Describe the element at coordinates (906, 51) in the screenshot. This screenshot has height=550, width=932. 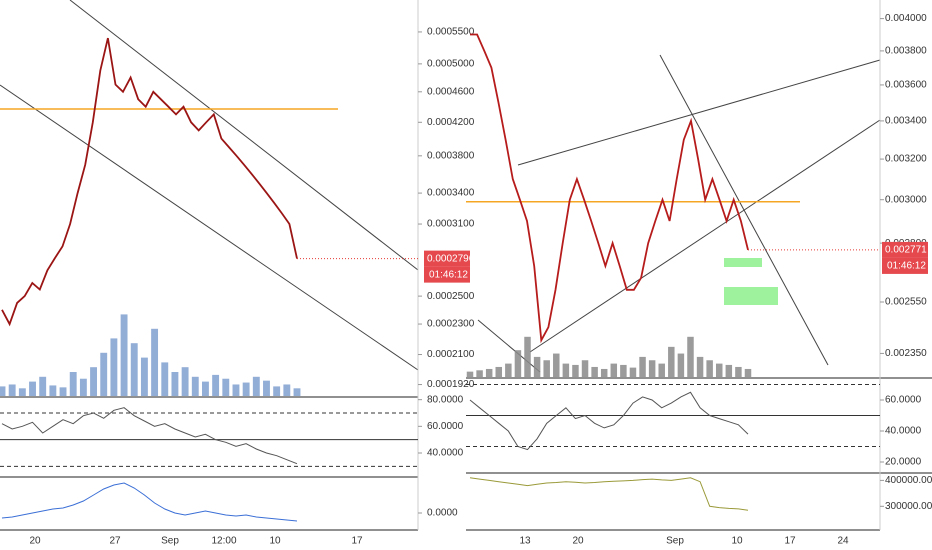
I see `y-tick-label: 0.003800` at that location.